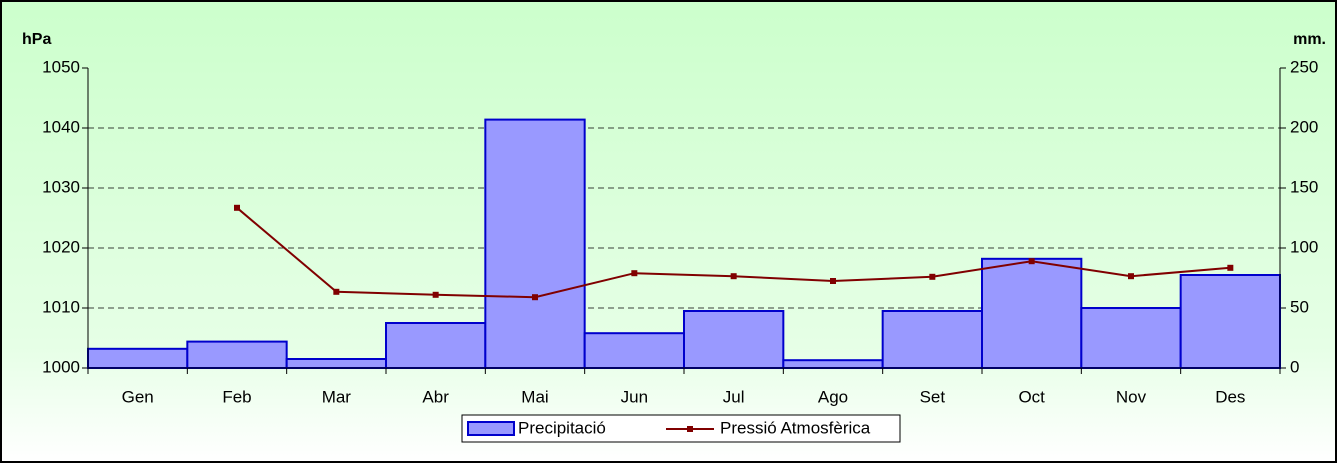  What do you see at coordinates (61, 186) in the screenshot?
I see `y-tick-label: 1030` at bounding box center [61, 186].